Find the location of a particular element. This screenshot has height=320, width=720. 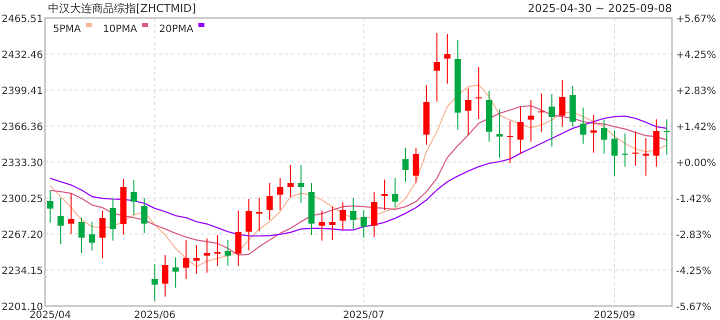

y2-tick-label: -1.42% is located at coordinates (694, 200).